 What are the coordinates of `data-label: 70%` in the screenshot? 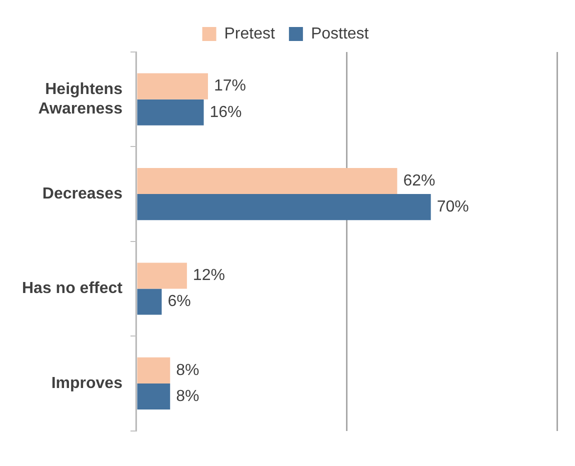 It's located at (452, 207).